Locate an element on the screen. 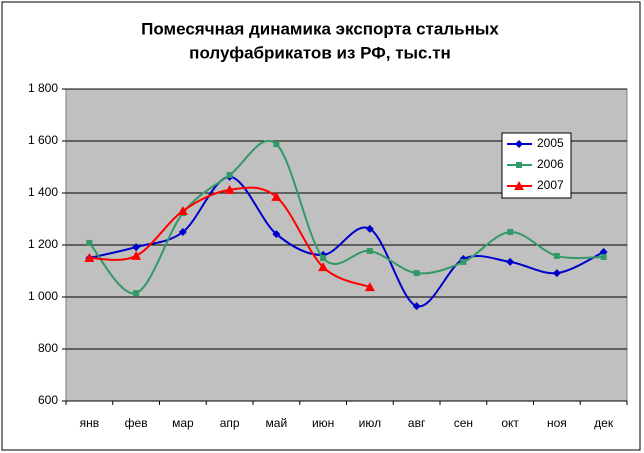 The height and width of the screenshot is (453, 644). y-tick-label: 1 600 is located at coordinates (43, 140).